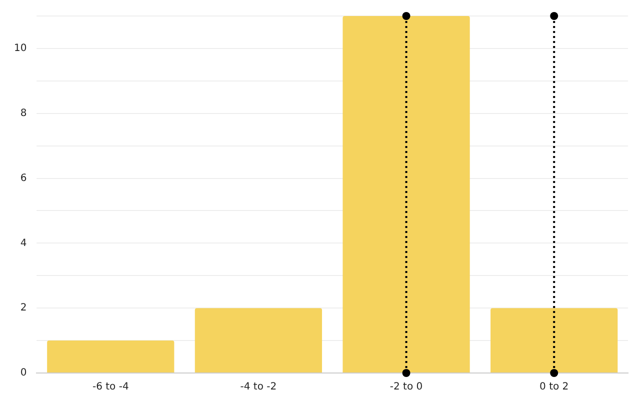 The image size is (640, 400). Describe the element at coordinates (110, 387) in the screenshot. I see `x-tick-label: -6 to -4` at that location.